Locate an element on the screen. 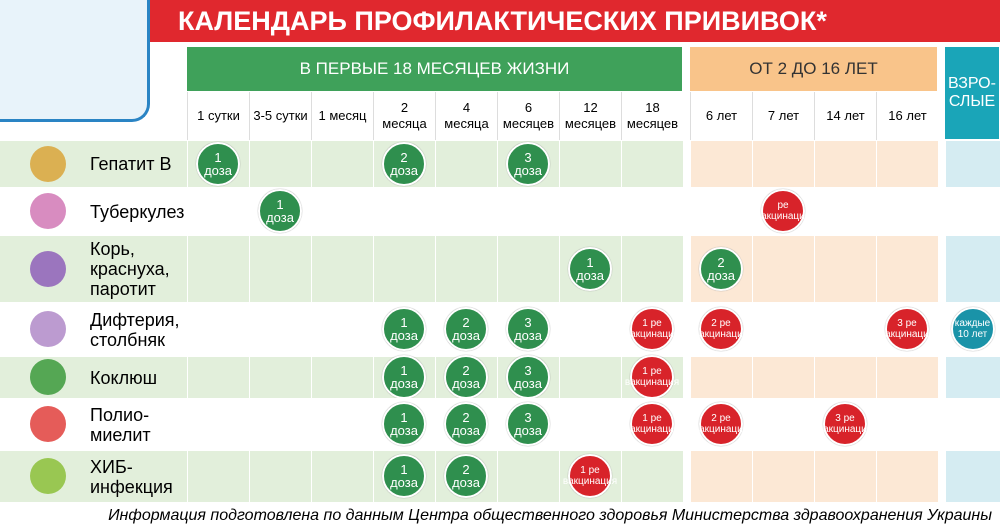 Image resolution: width=1000 pixels, height=528 pixels. row-label: Коклюш is located at coordinates (93, 377).